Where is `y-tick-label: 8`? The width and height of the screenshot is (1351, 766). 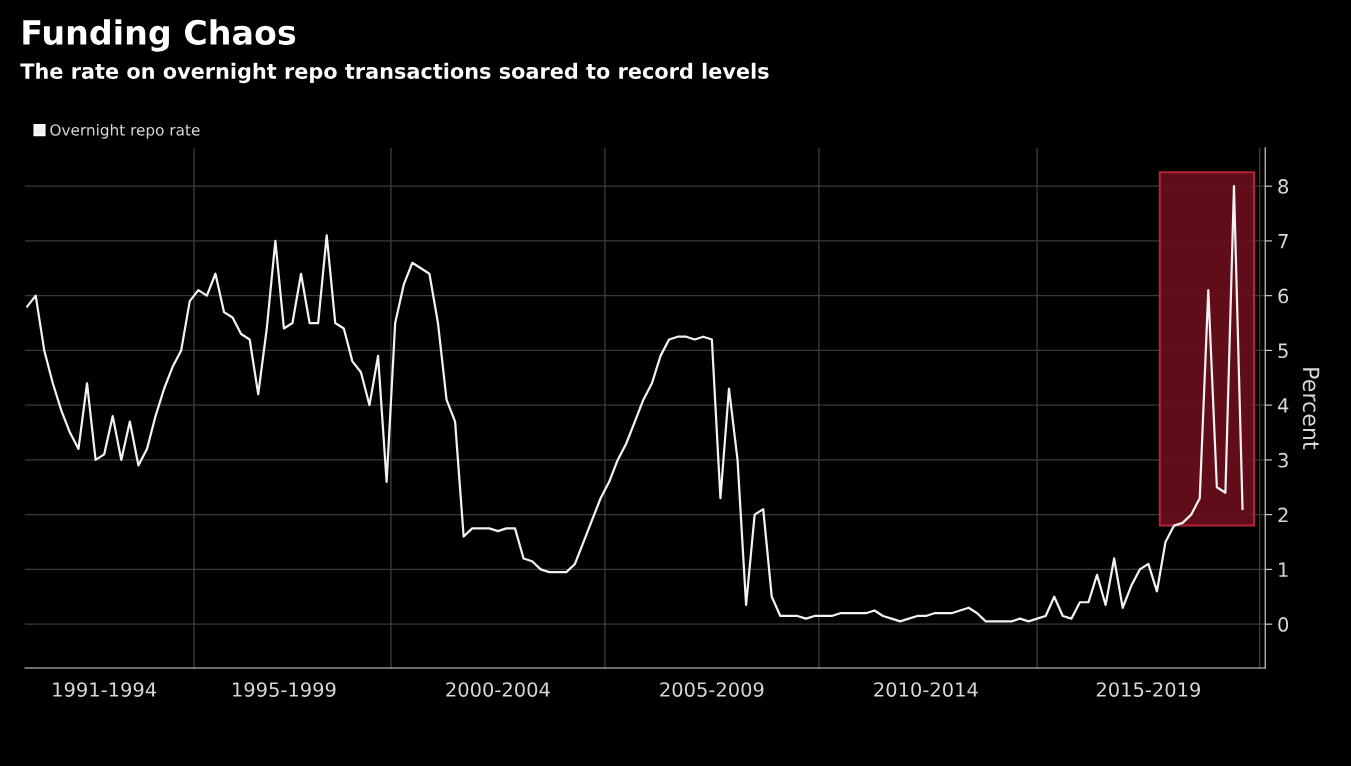 y-tick-label: 8 is located at coordinates (1283, 186).